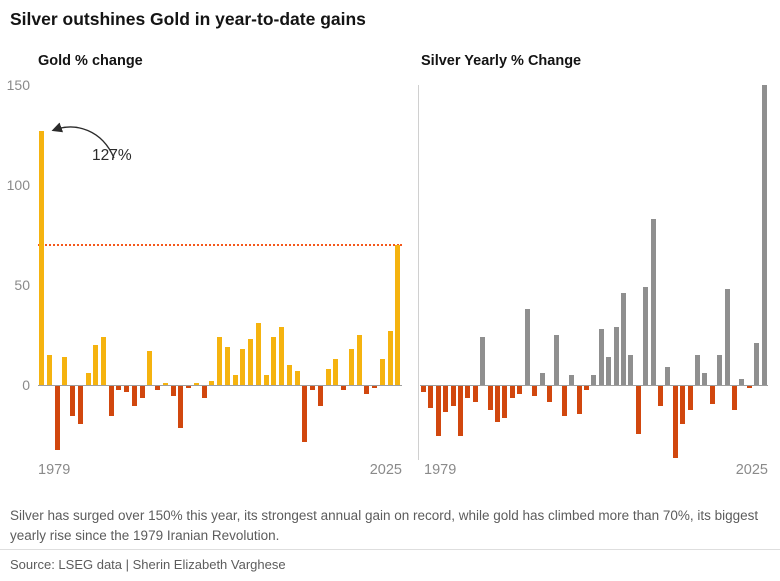  What do you see at coordinates (505, 402) in the screenshot?
I see `bar-1990` at bounding box center [505, 402].